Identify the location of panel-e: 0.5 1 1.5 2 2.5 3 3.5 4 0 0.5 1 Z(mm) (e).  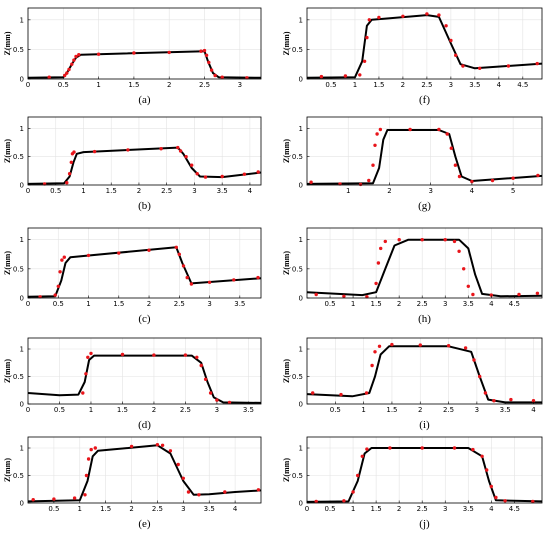
(132, 483).